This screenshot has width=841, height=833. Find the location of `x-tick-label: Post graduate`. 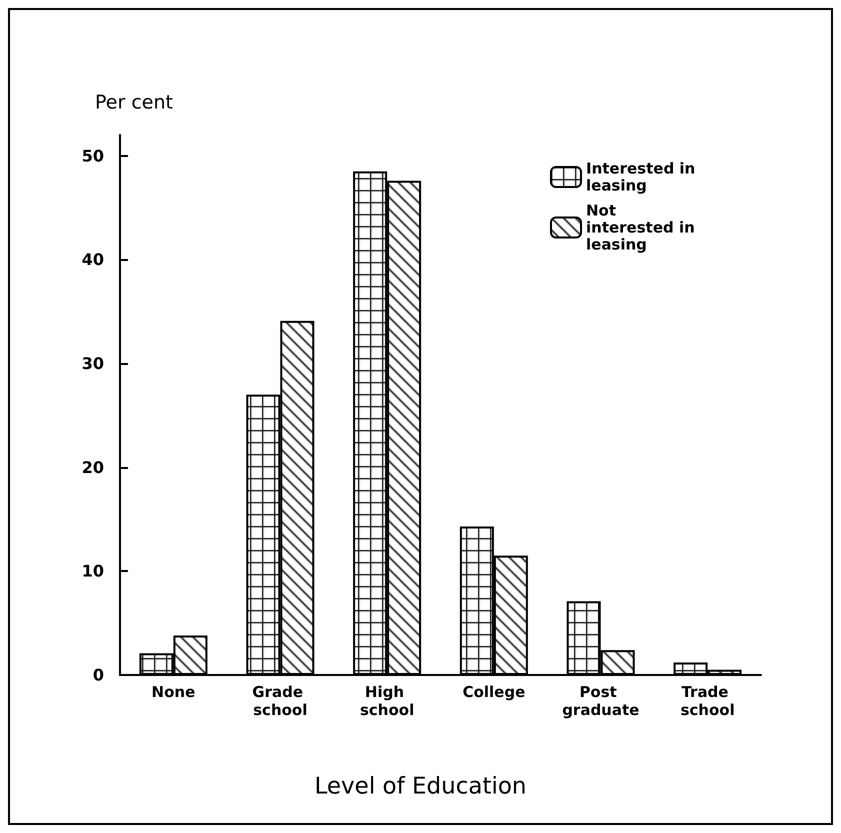

x-tick-label: Post graduate is located at coordinates (601, 701).